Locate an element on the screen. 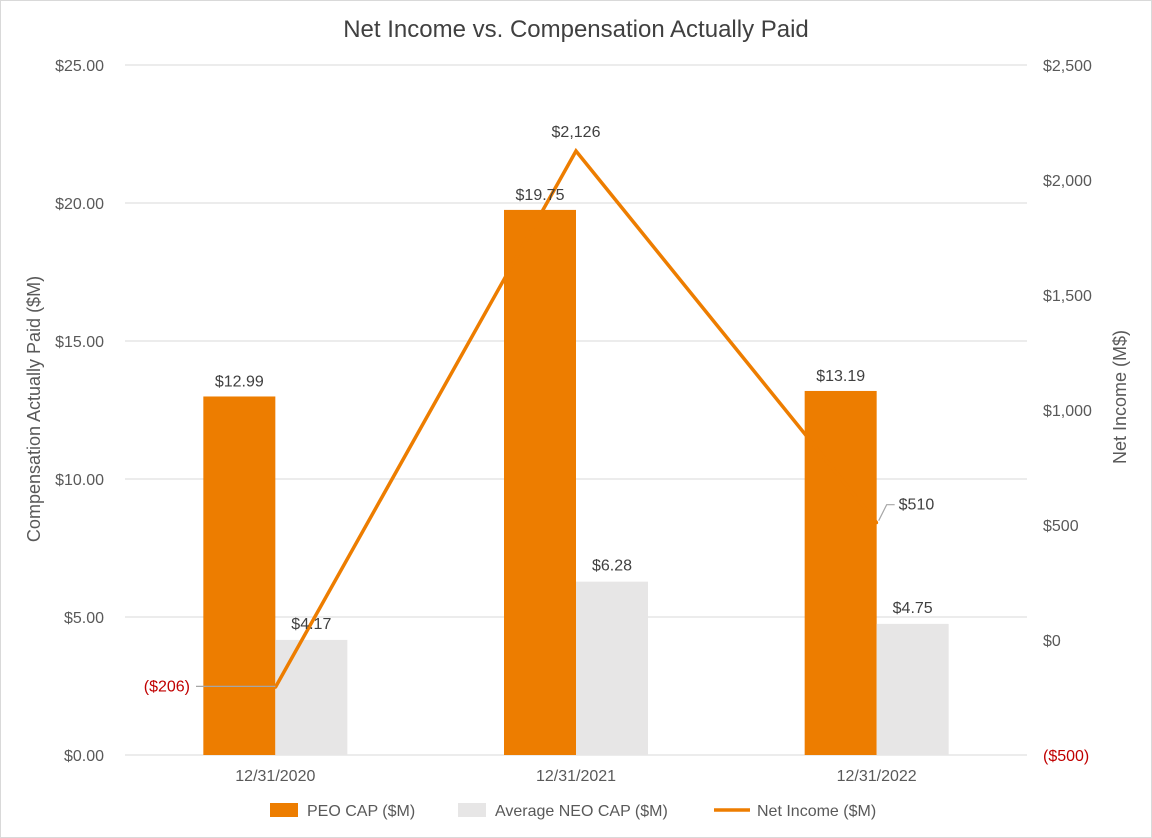 This screenshot has height=838, width=1152. y2-axis-title: Net Income (M$) is located at coordinates (1120, 397).